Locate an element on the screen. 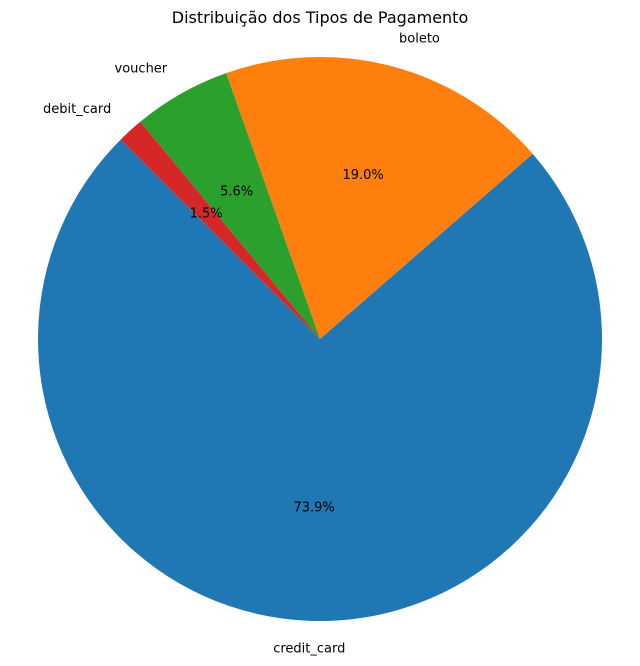  pct-label-debit-card: 1.5% is located at coordinates (206, 213).